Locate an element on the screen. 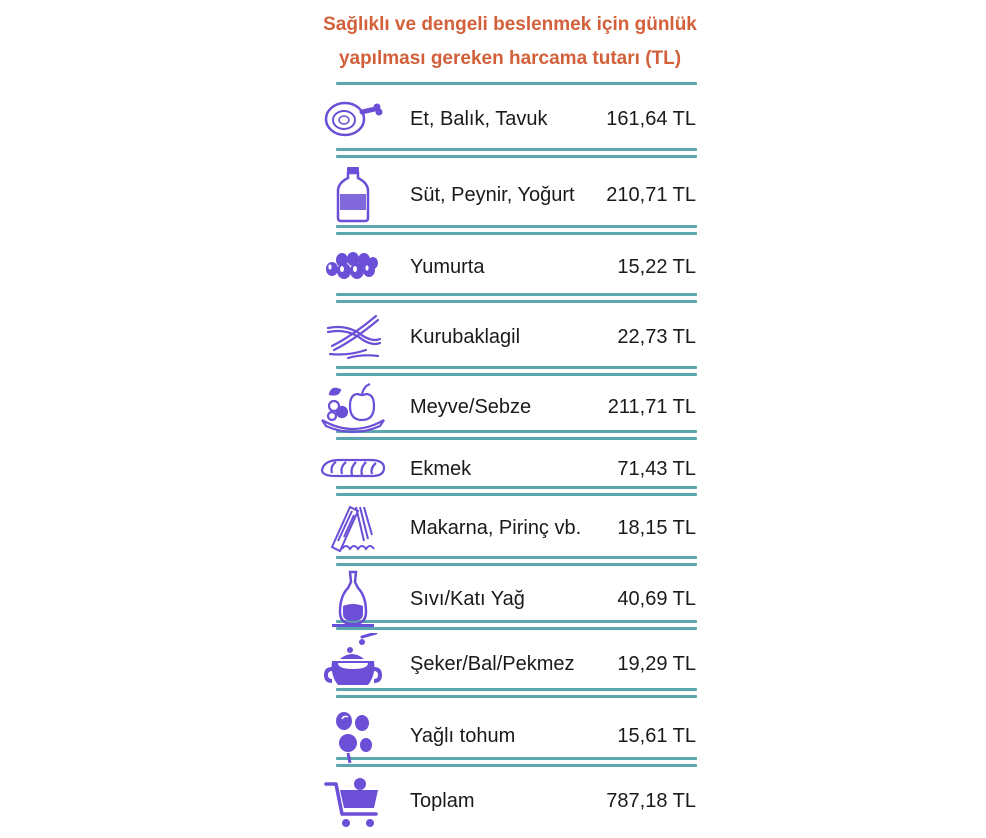  row-label: Şeker/Bal/Pekmez is located at coordinates (492, 664).